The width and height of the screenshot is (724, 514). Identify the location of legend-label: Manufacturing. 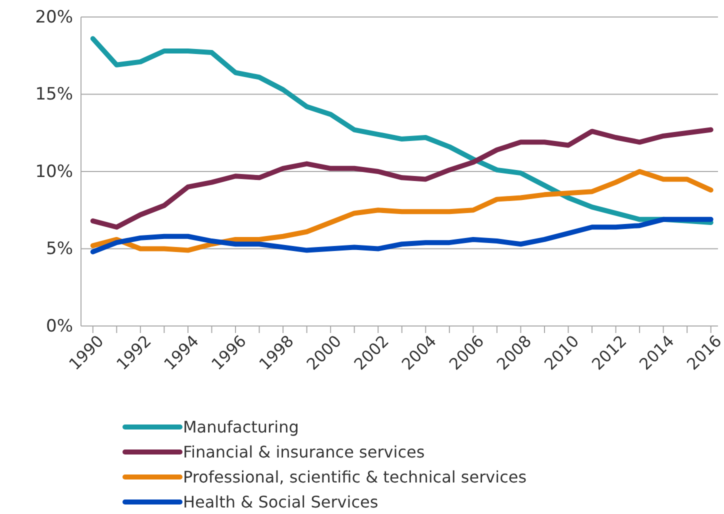
(241, 427).